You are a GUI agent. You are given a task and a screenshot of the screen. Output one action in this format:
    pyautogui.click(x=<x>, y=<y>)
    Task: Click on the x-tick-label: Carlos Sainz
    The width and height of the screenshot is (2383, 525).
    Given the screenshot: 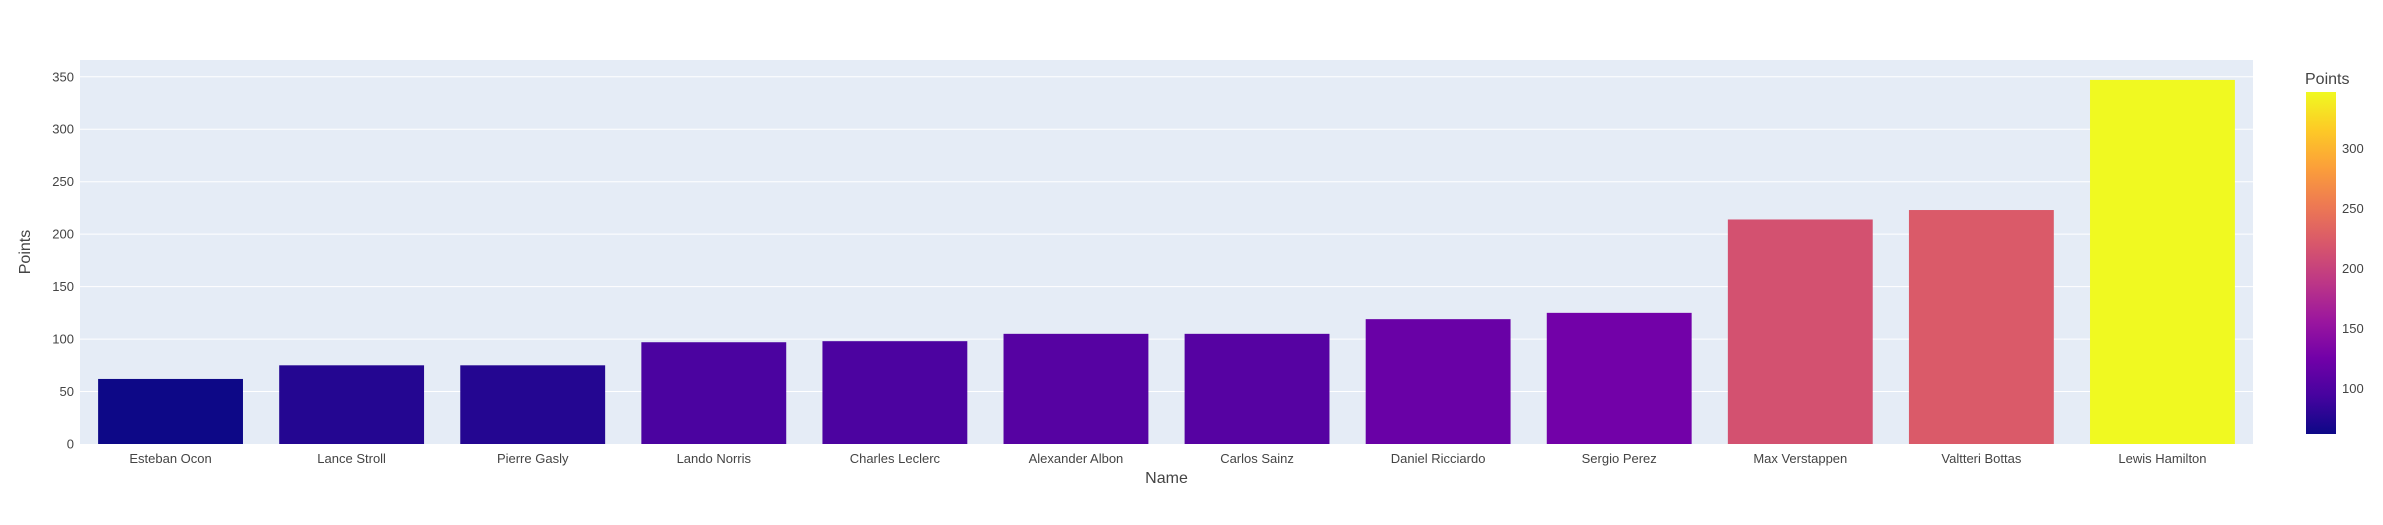 What is the action you would take?
    pyautogui.click(x=1257, y=458)
    